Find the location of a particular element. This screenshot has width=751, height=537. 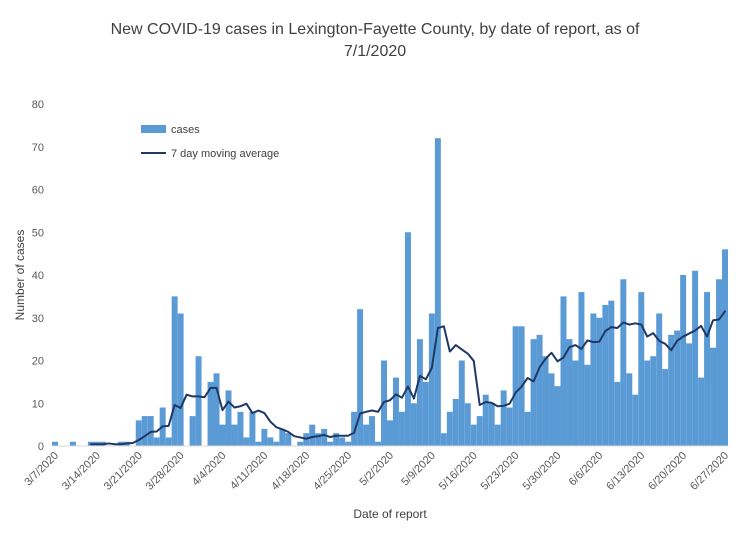

y-tick-label: 40 is located at coordinates (38, 276).